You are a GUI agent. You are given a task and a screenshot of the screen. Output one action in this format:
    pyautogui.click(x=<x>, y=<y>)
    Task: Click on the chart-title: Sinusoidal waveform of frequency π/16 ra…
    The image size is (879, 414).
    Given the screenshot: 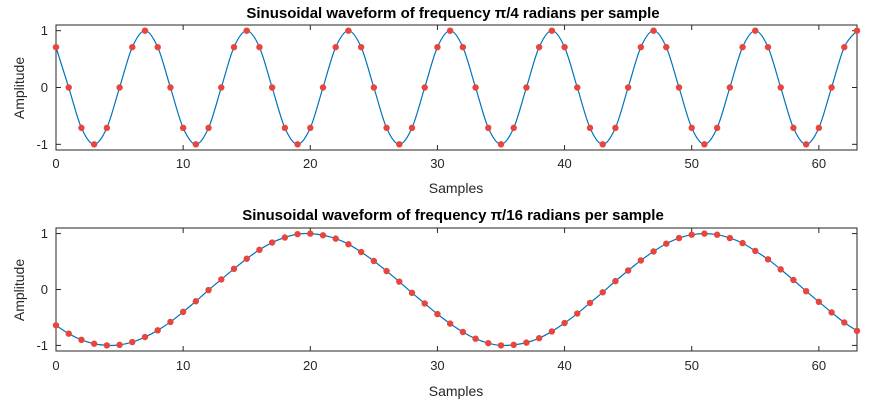 What is the action you would take?
    pyautogui.click(x=453, y=215)
    